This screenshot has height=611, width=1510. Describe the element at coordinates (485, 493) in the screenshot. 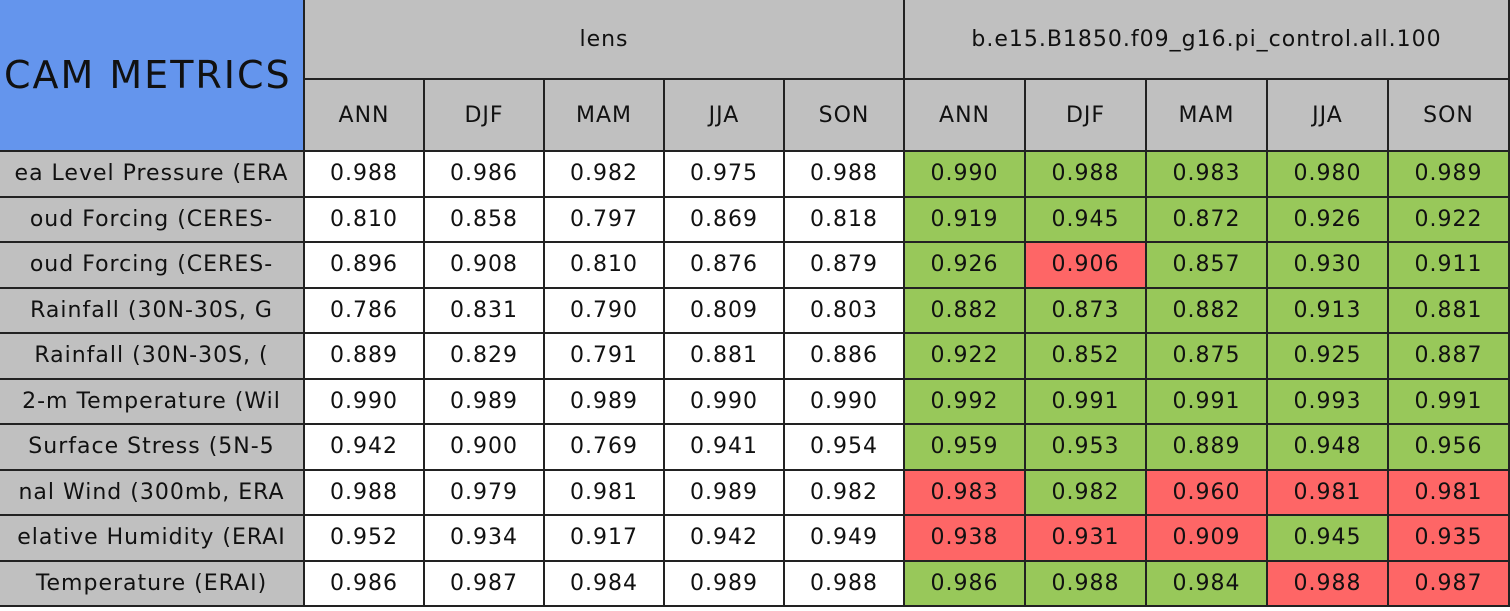

I see `value-cell: 0.979` at that location.